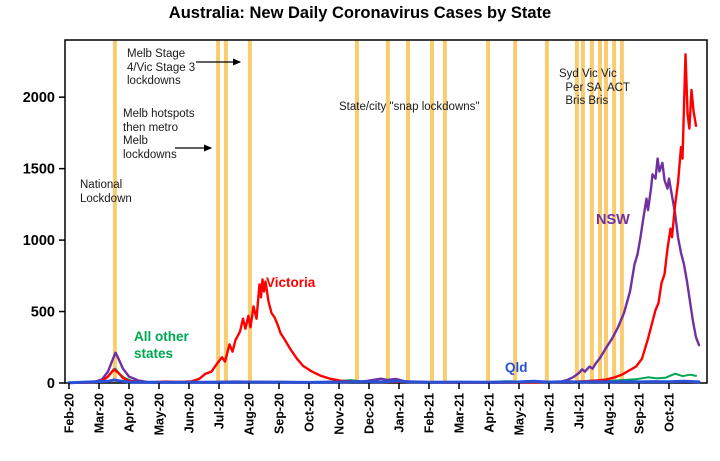 Image resolution: width=720 pixels, height=461 pixels. What do you see at coordinates (370, 413) in the screenshot?
I see `x-tick-label: Dec-20` at bounding box center [370, 413].